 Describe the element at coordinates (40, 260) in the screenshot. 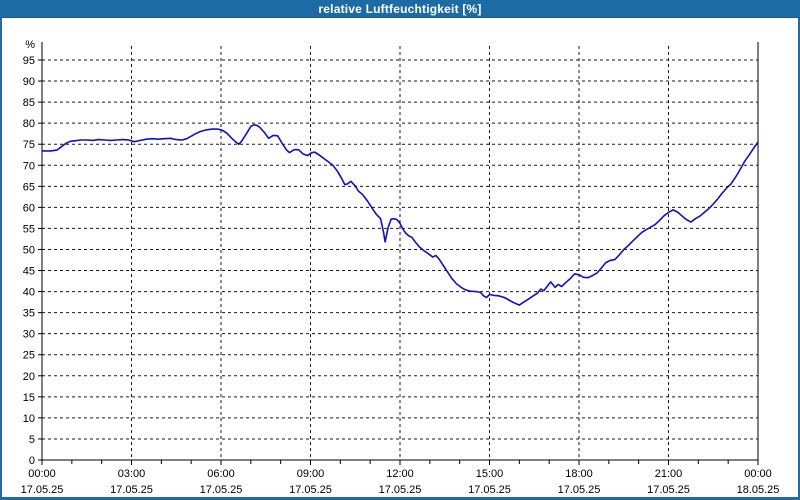

I see `y-tick-marks` at that location.